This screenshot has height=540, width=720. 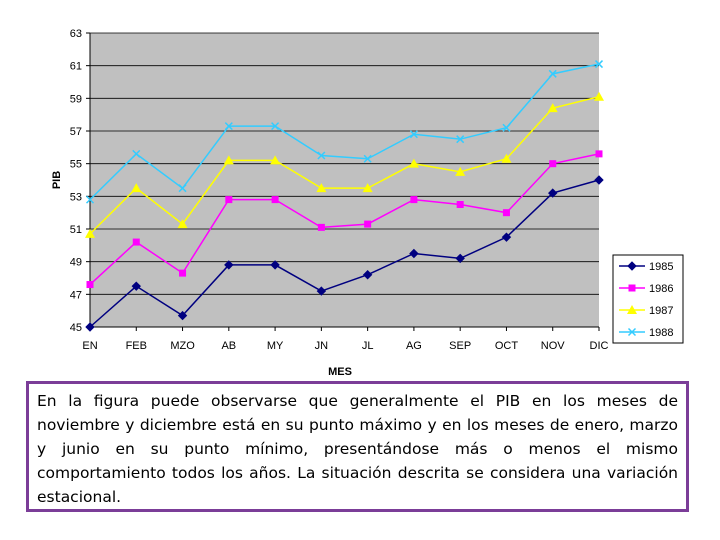 I want to click on y-tick-label: 51, so click(x=76, y=230).